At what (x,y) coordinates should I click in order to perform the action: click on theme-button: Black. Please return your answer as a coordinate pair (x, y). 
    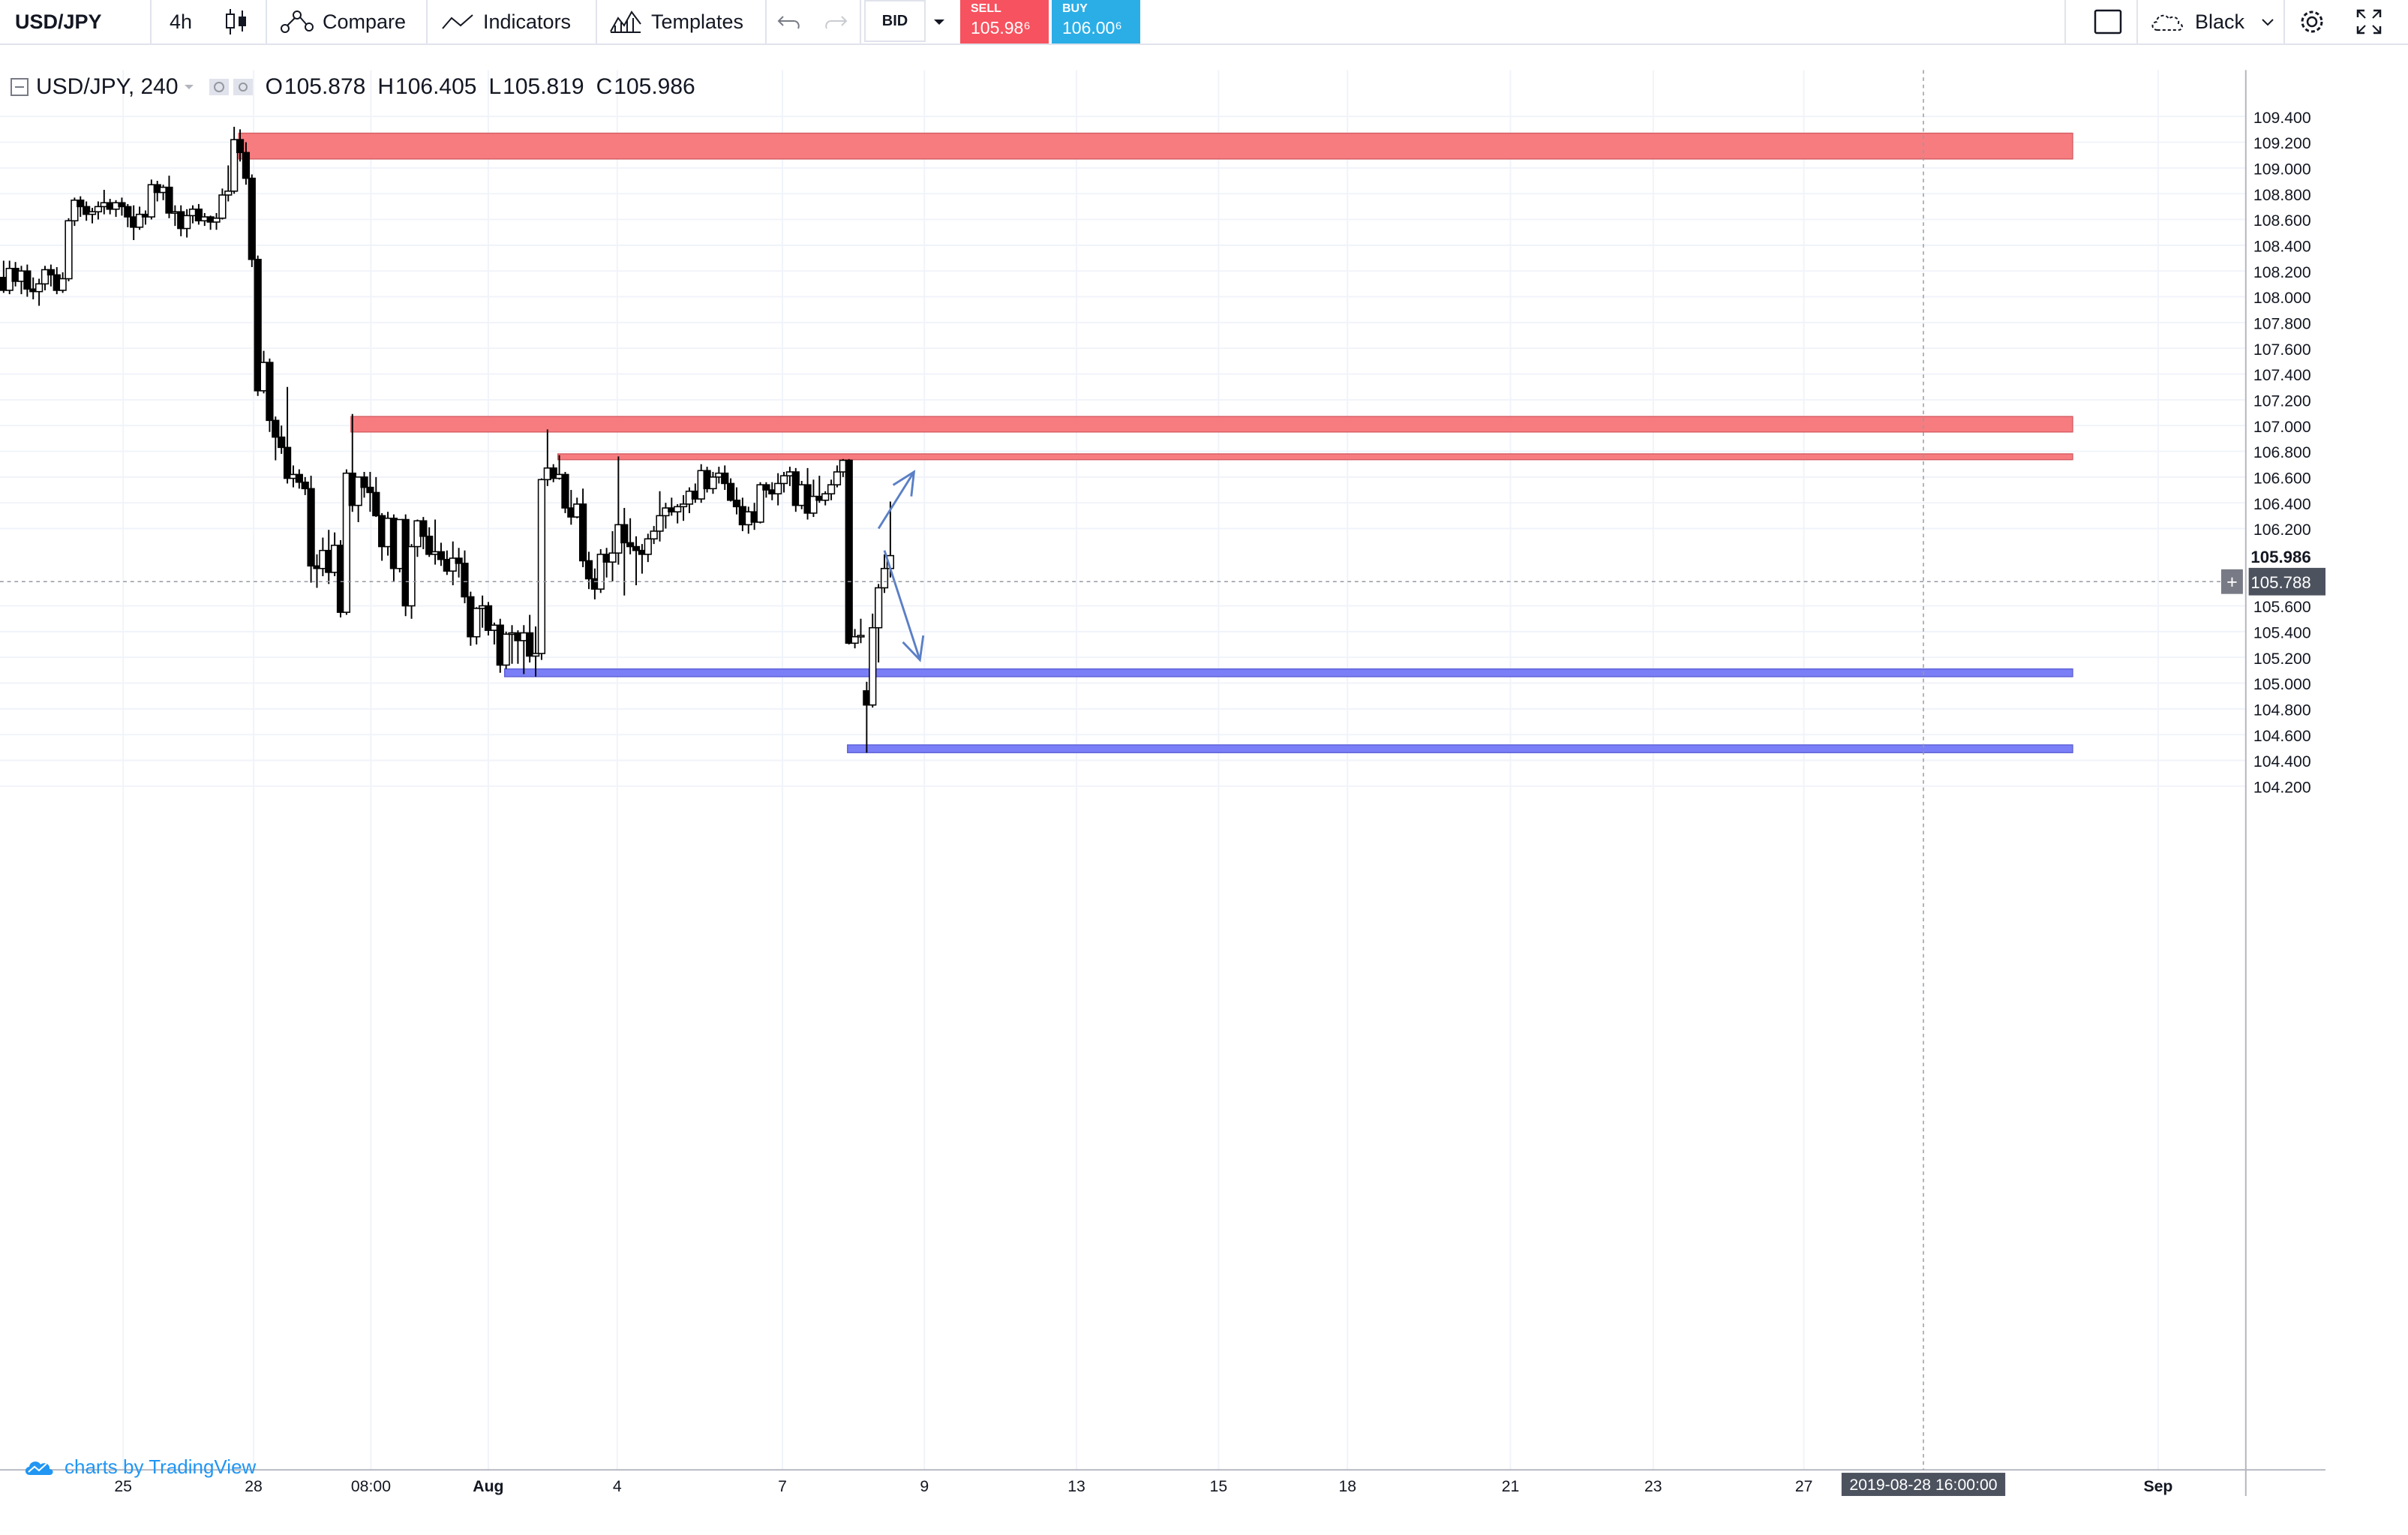
    Looking at the image, I should click on (2212, 22).